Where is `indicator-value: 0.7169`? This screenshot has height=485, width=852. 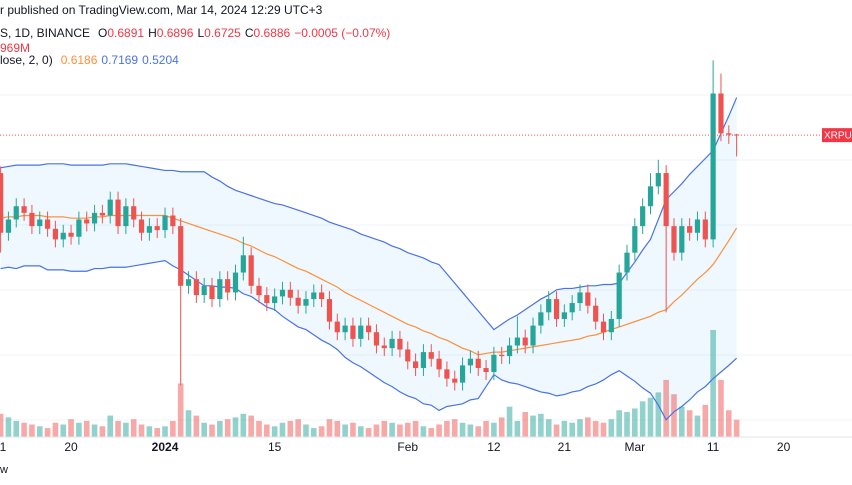 indicator-value: 0.7169 is located at coordinates (119, 60).